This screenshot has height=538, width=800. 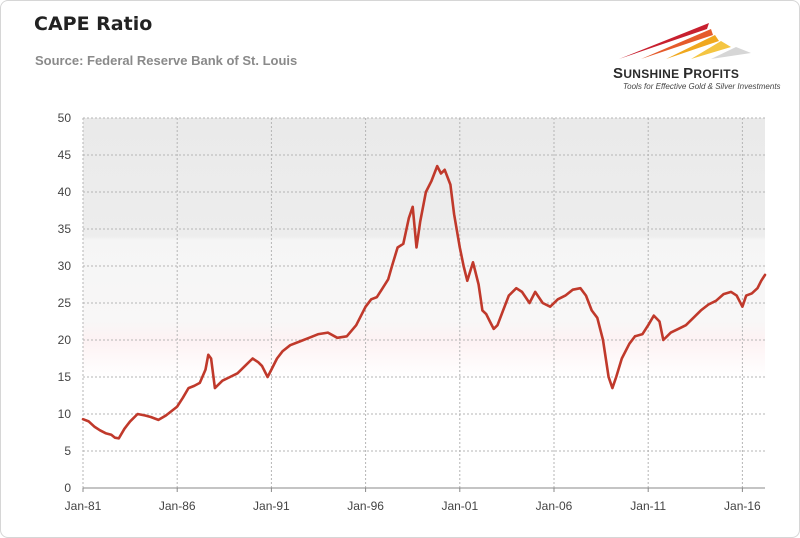 What do you see at coordinates (648, 506) in the screenshot?
I see `x-tick-label: Jan-11` at bounding box center [648, 506].